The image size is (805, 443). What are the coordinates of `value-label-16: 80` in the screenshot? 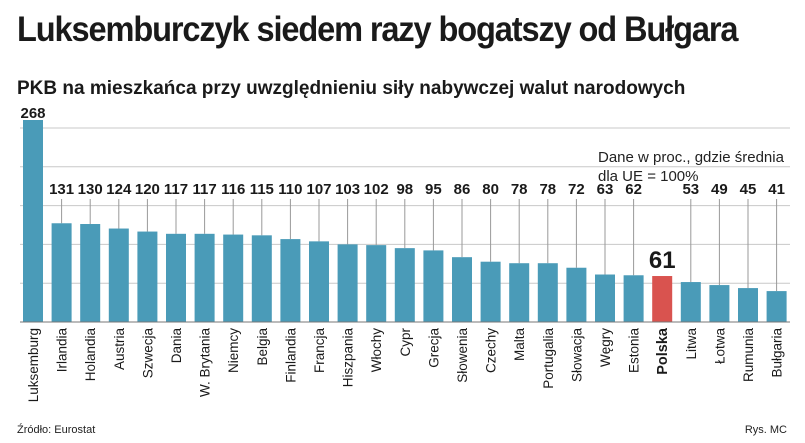 It's located at (490, 189).